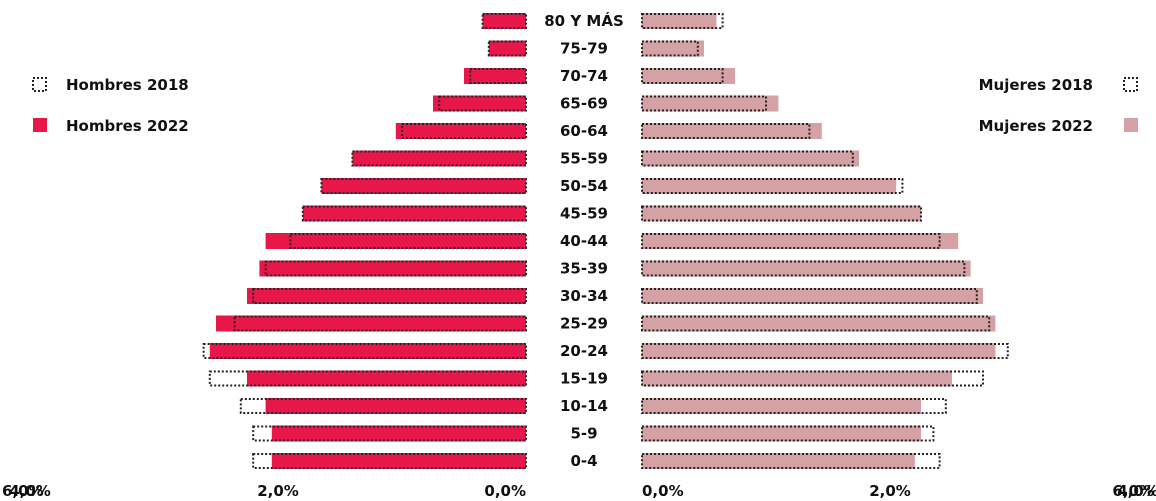  What do you see at coordinates (584, 104) in the screenshot?
I see `age-label-65-69: 65-69` at bounding box center [584, 104].